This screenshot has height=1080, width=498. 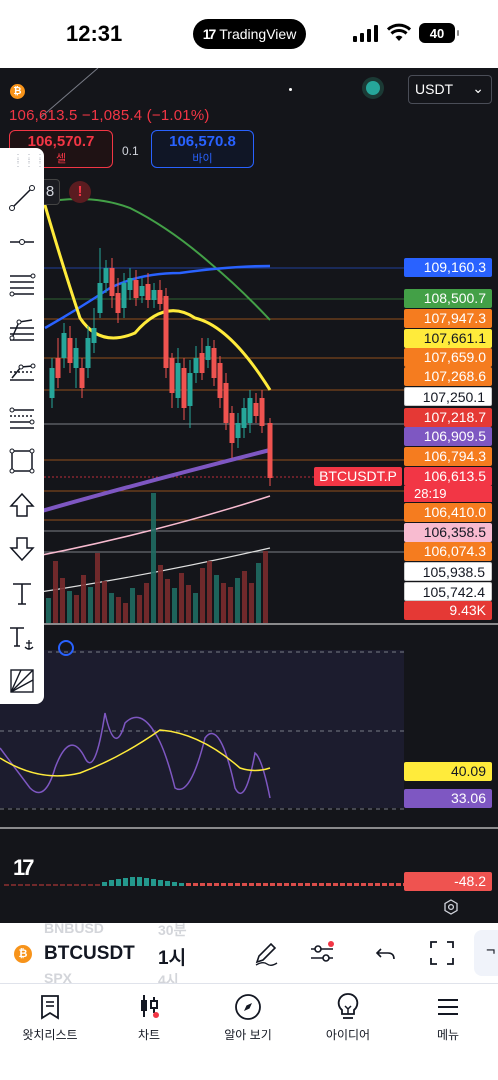 What do you see at coordinates (448, 881) in the screenshot?
I see `macd-value: -48.2` at bounding box center [448, 881].